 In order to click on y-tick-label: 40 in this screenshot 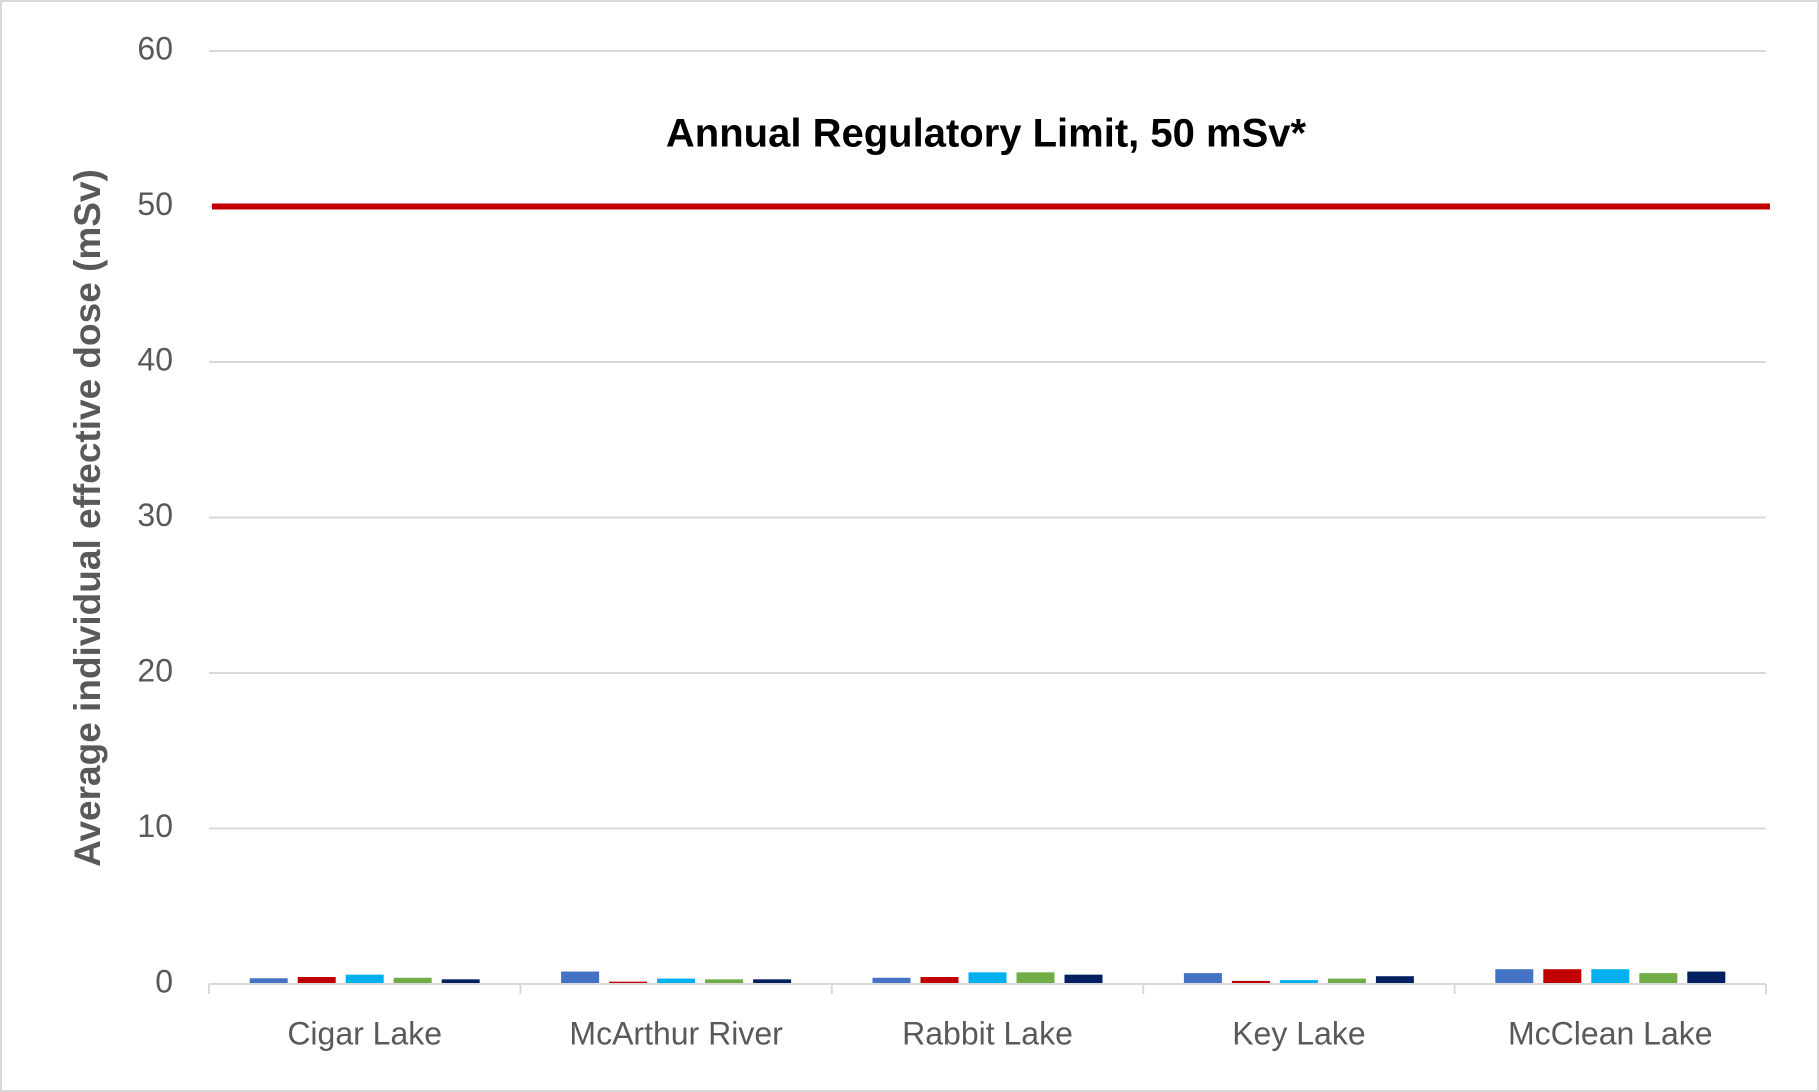, I will do `click(155, 359)`.